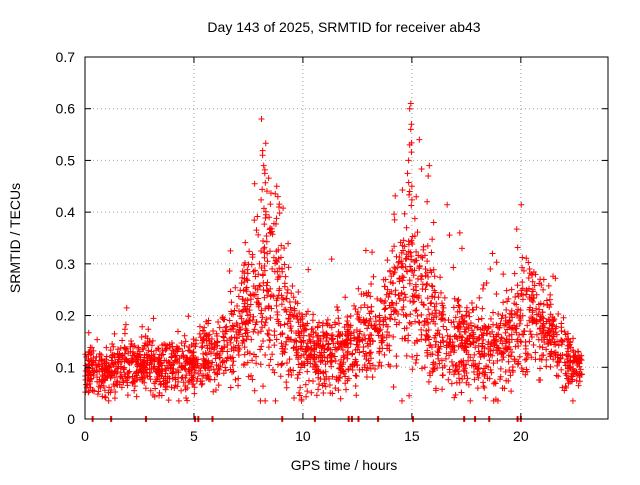 This screenshot has width=640, height=485. What do you see at coordinates (66, 160) in the screenshot?
I see `y-tick-label: 0.5` at bounding box center [66, 160].